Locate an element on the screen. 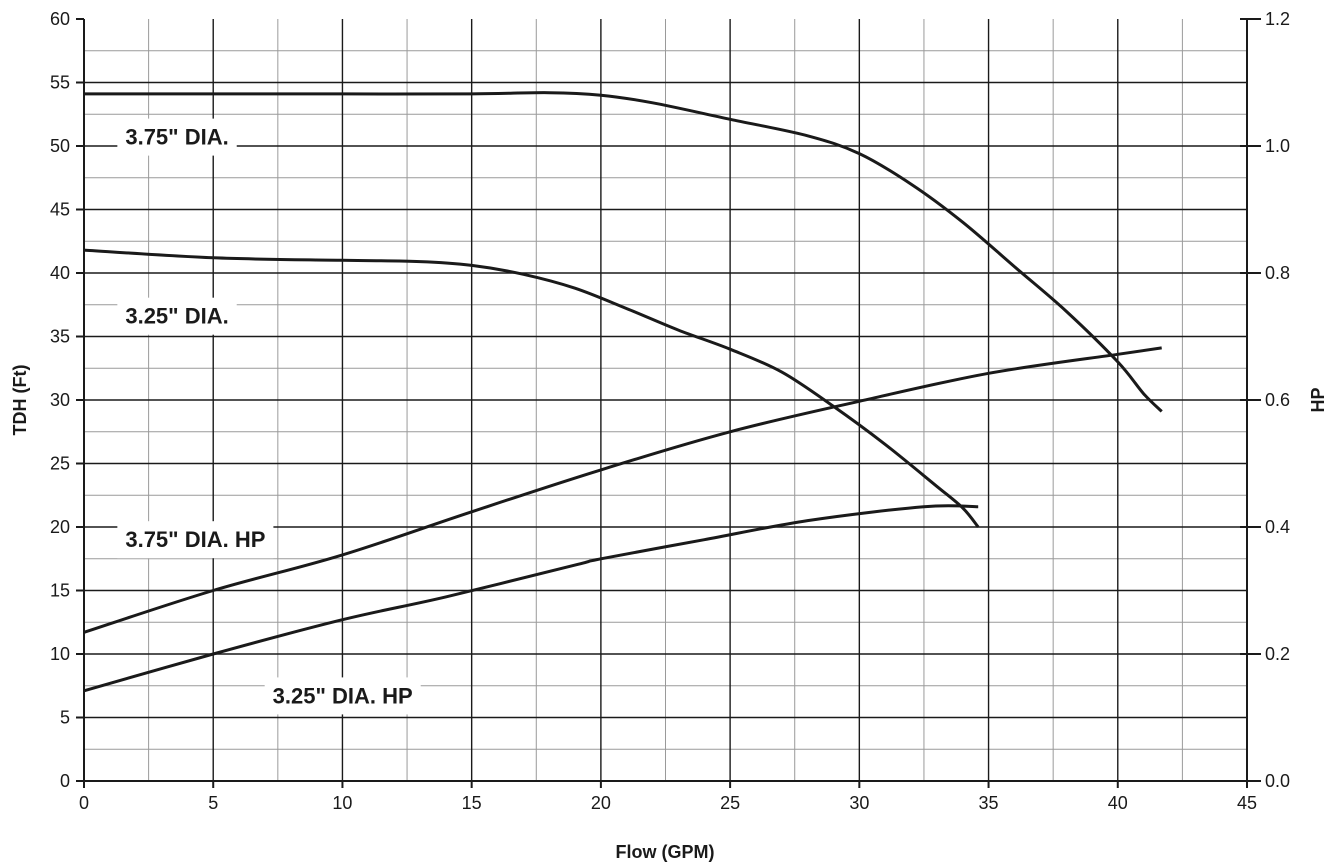 This screenshot has height=866, width=1340. y-tick-label: 30 is located at coordinates (60, 400).